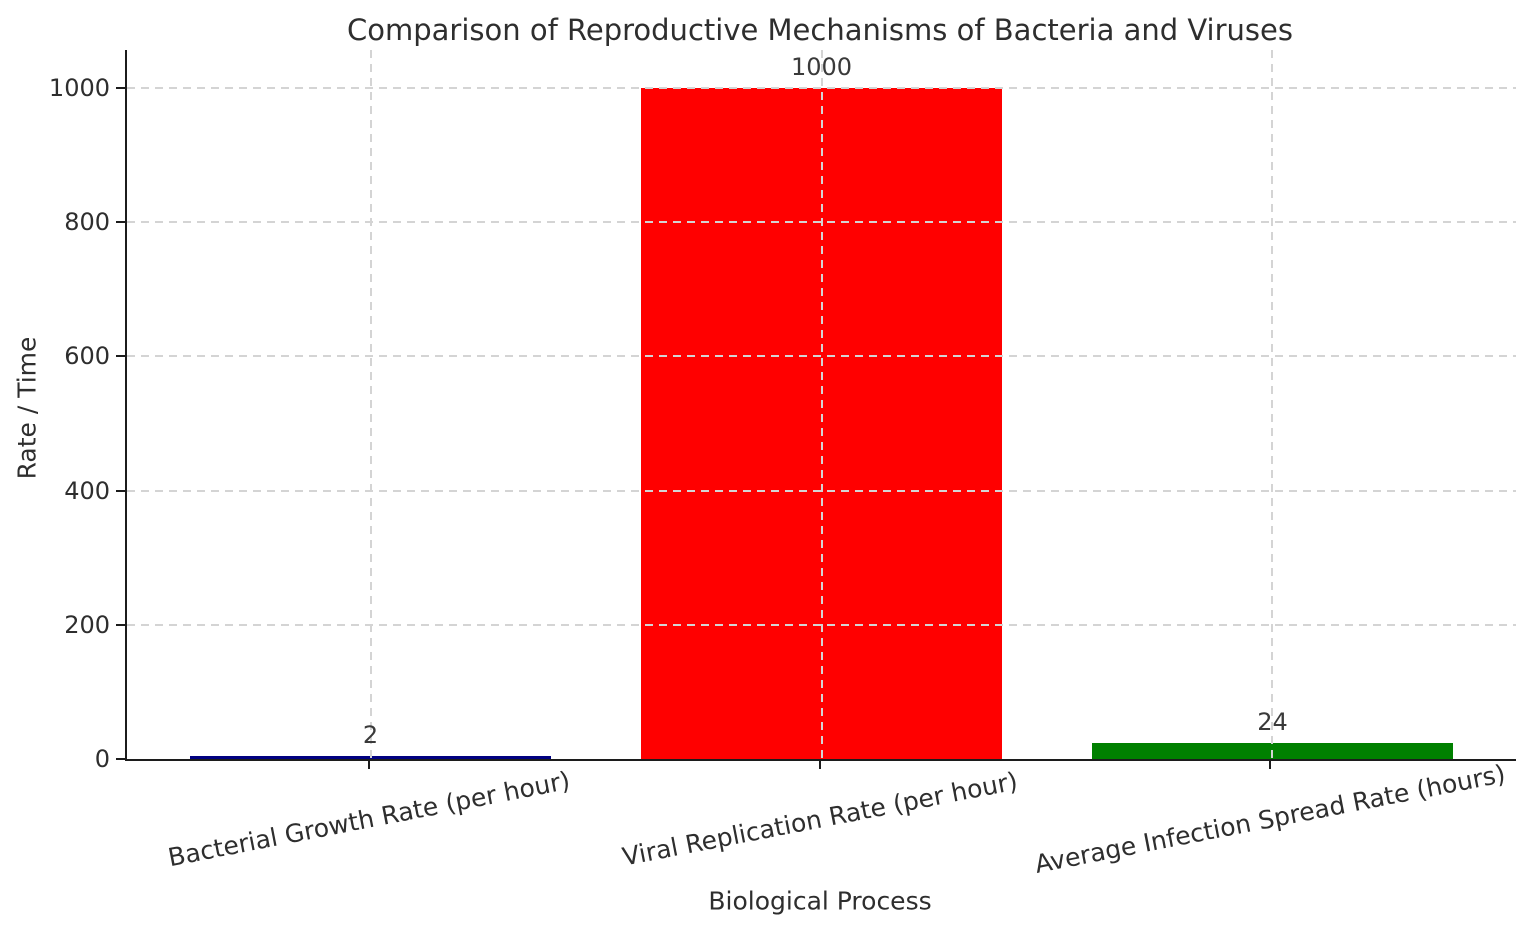 The width and height of the screenshot is (1536, 933). I want to click on bar-value-label: 24, so click(1272, 722).